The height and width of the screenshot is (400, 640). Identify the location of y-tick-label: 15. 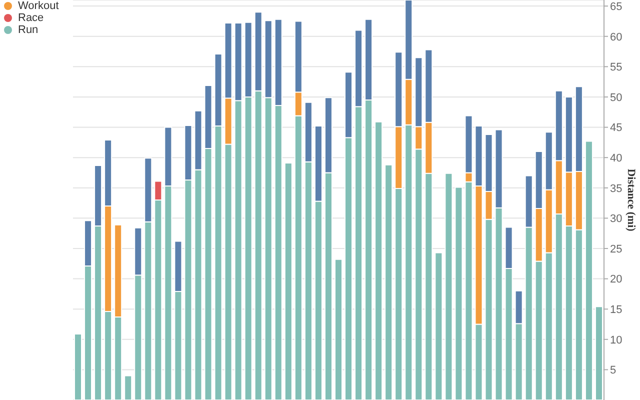
(616, 310).